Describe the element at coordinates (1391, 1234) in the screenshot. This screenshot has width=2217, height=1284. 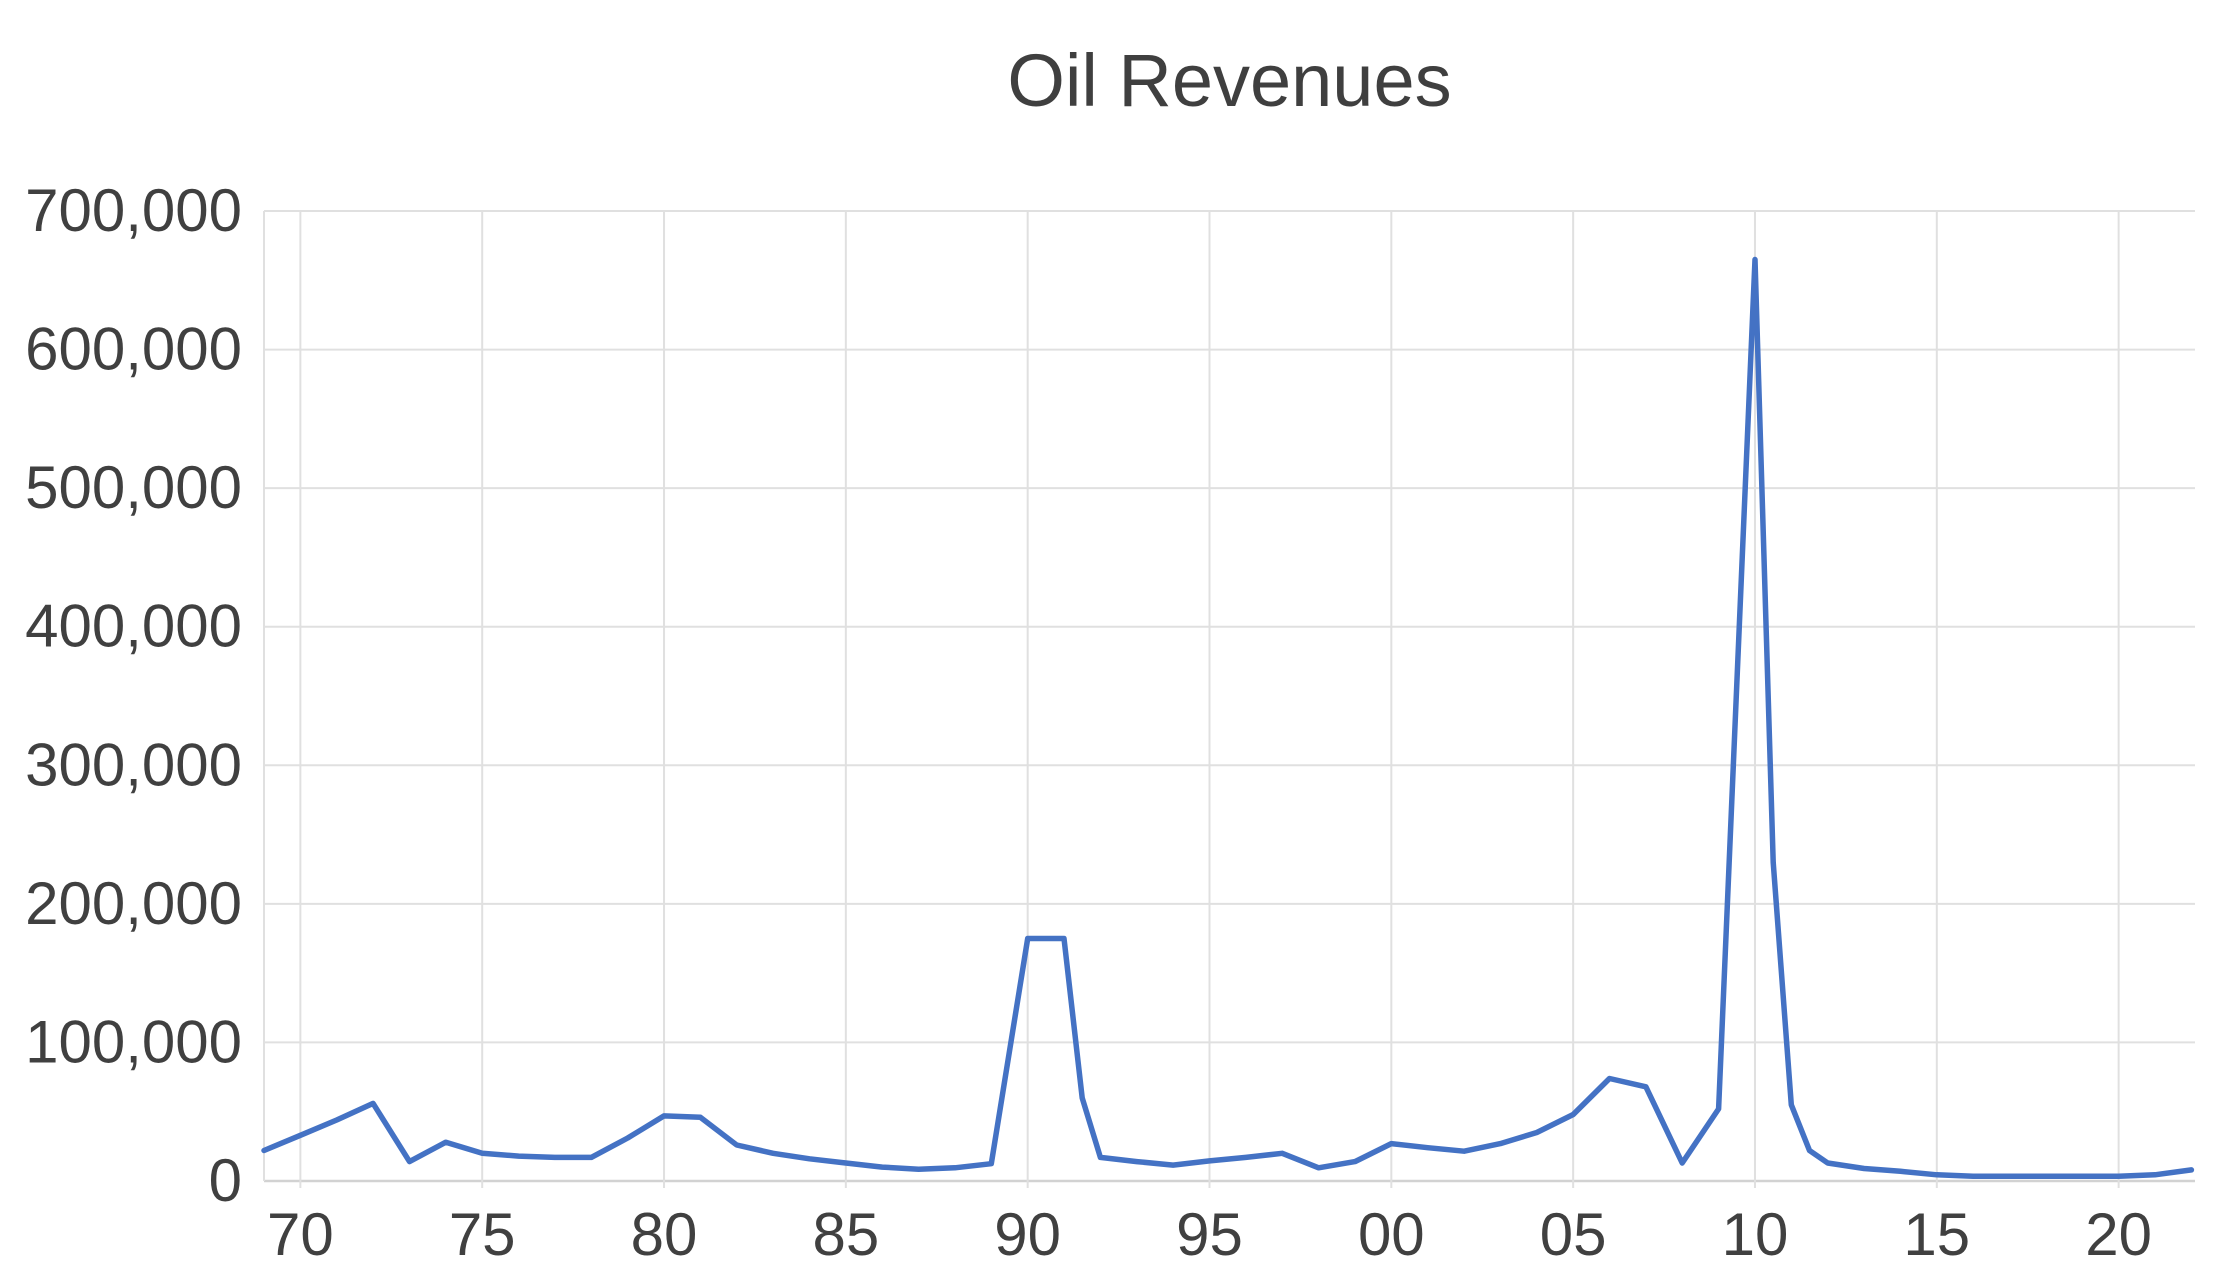
I see `x-tick-label: 00` at that location.